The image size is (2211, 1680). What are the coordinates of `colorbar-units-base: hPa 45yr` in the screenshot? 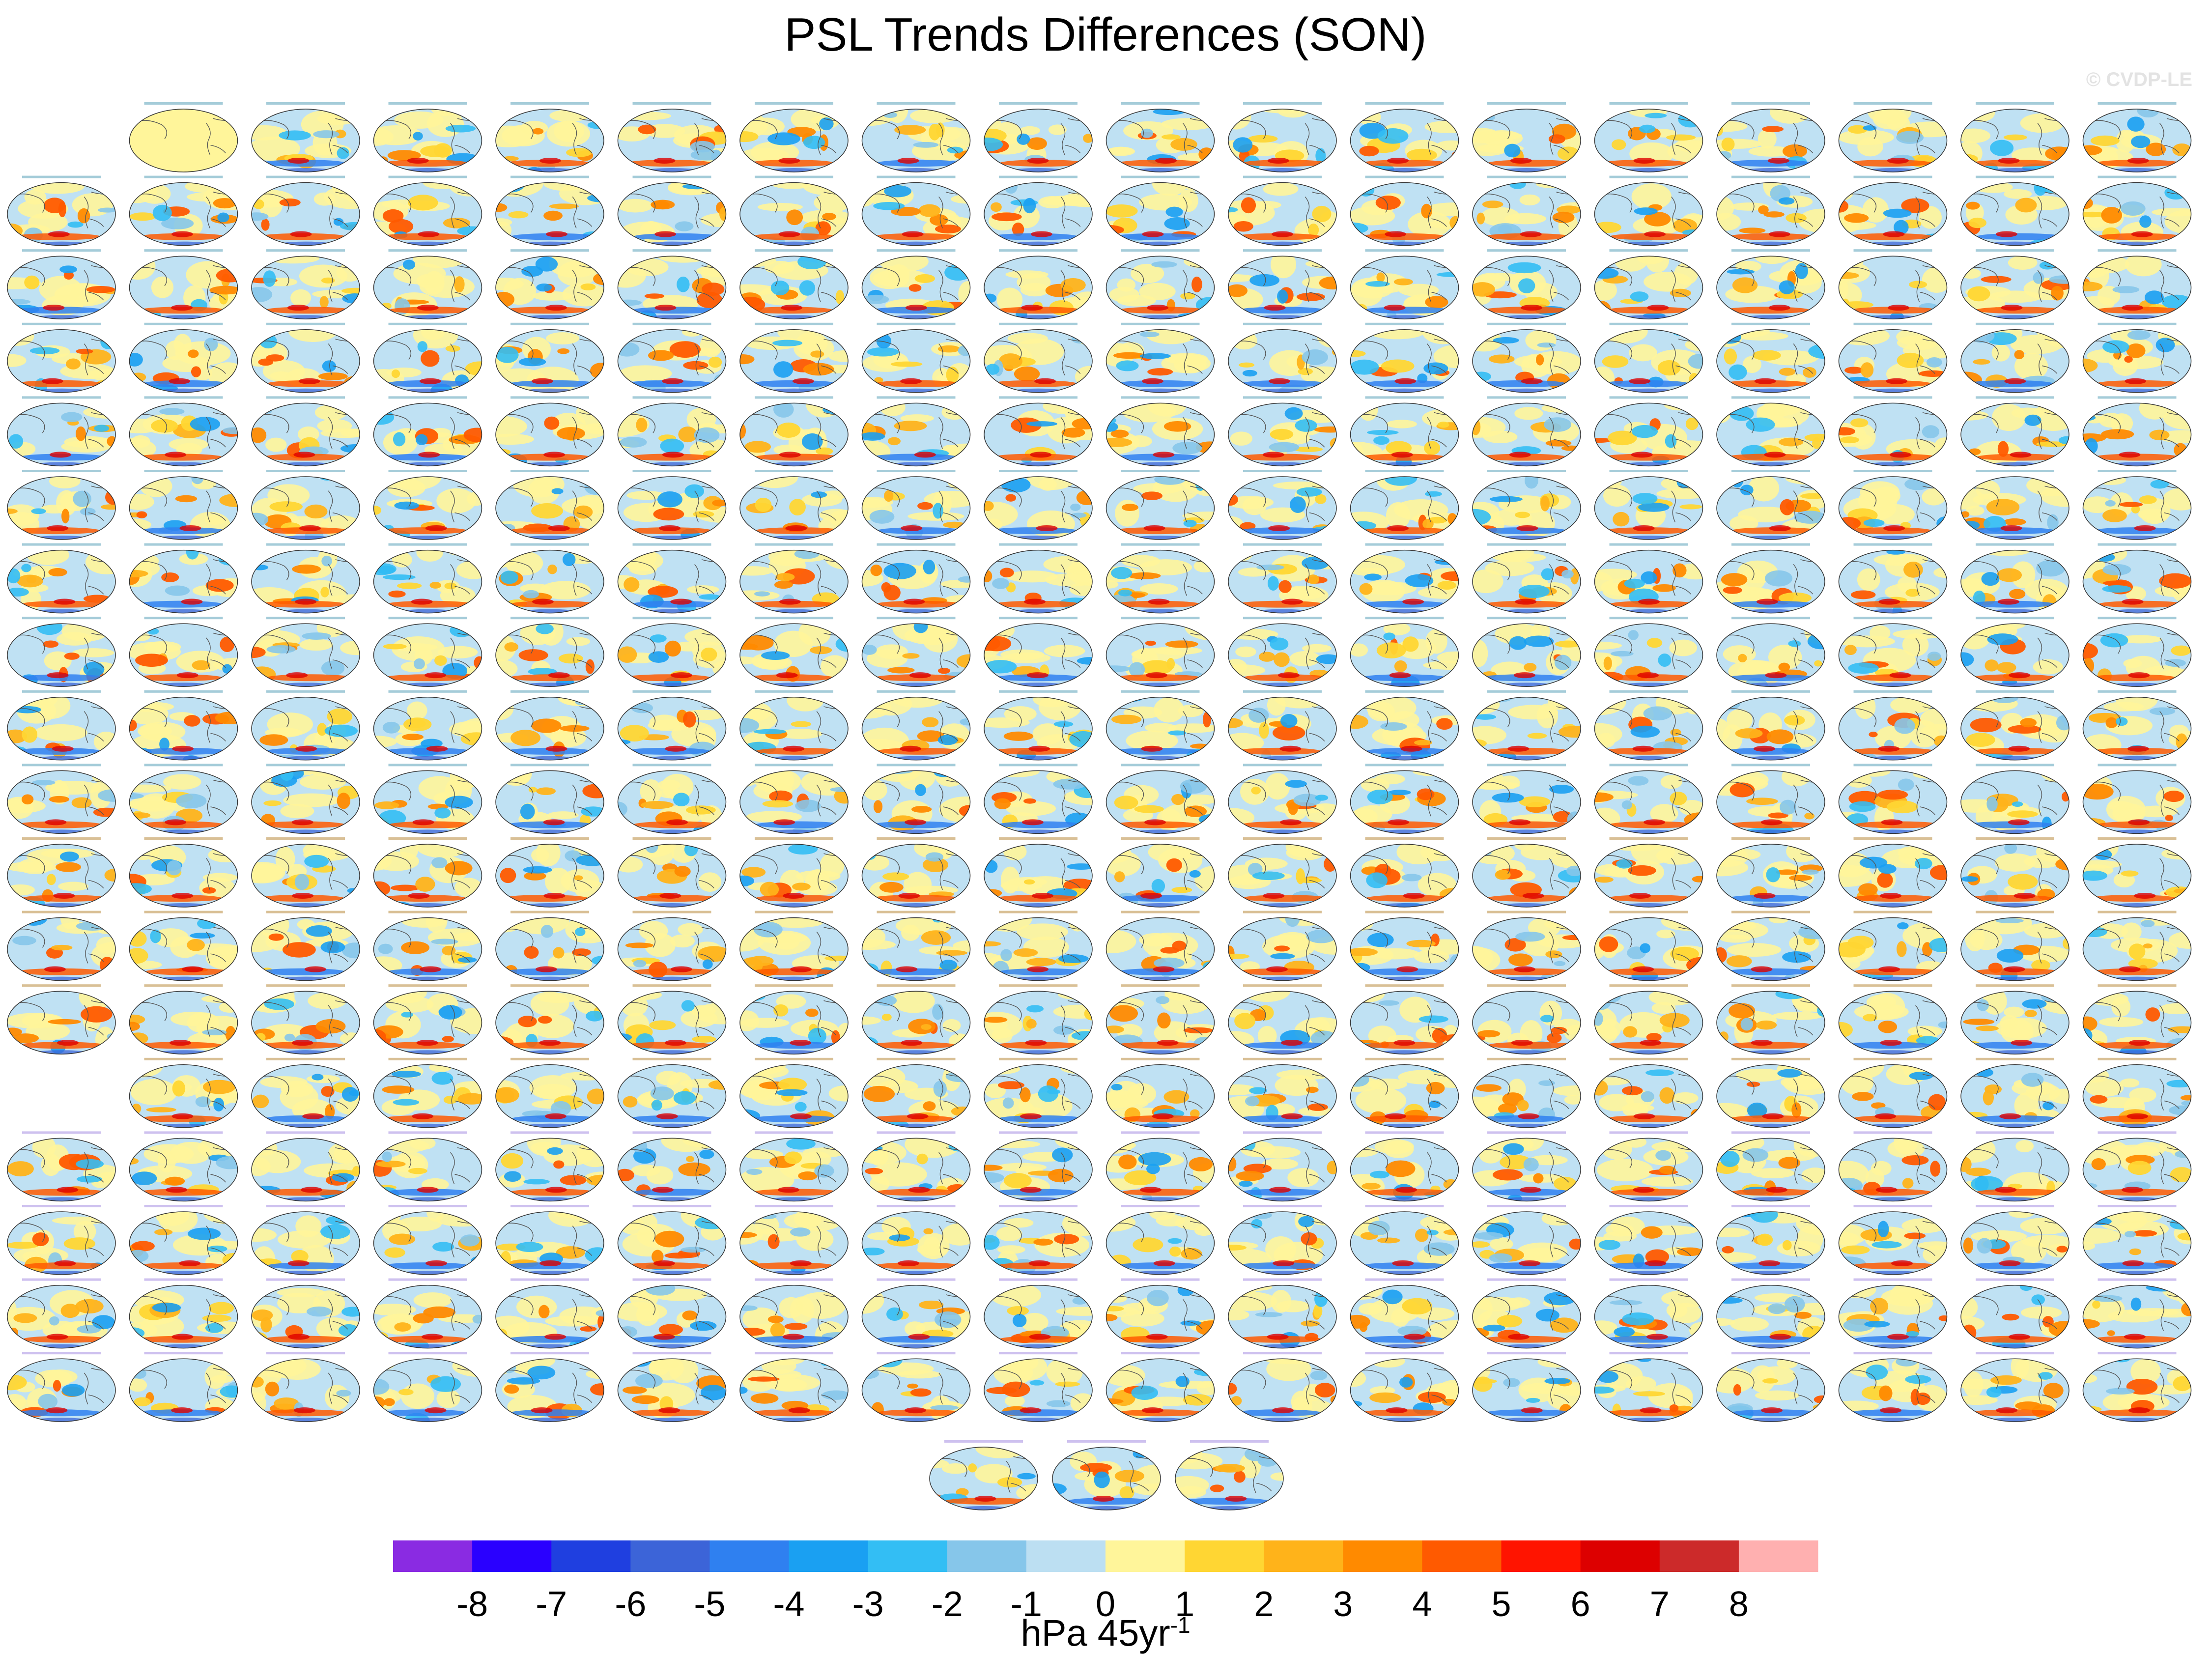 It's located at (1095, 1633).